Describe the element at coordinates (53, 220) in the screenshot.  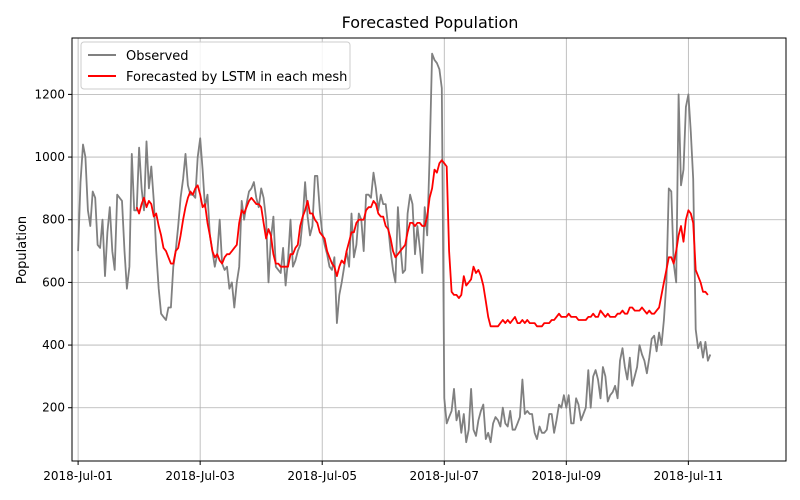
I see `y-tick-label: 800` at that location.